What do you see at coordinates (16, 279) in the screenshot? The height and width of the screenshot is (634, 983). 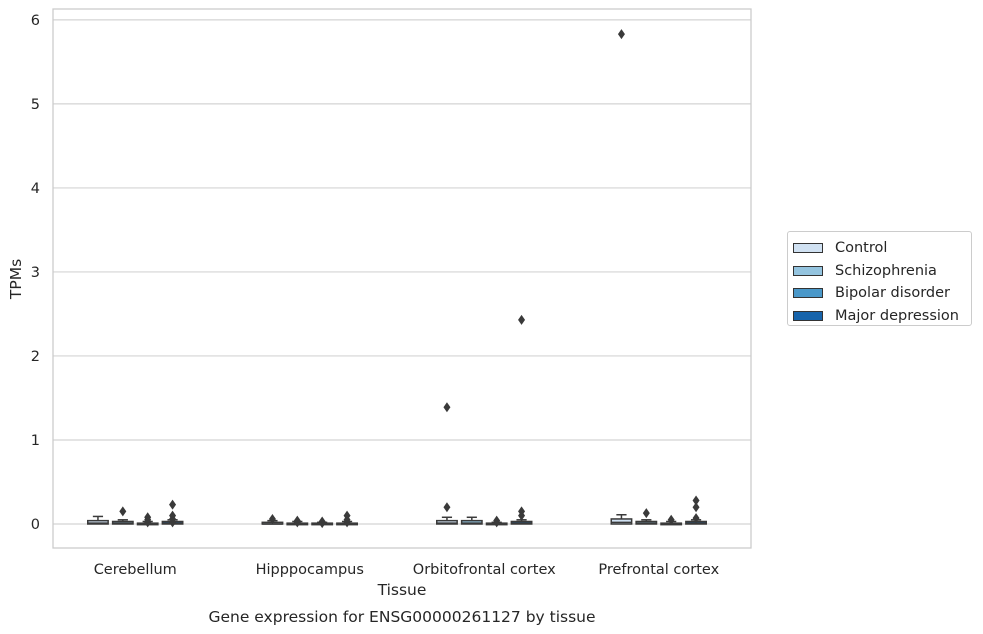 I see `y-axis-label: TPMs` at bounding box center [16, 279].